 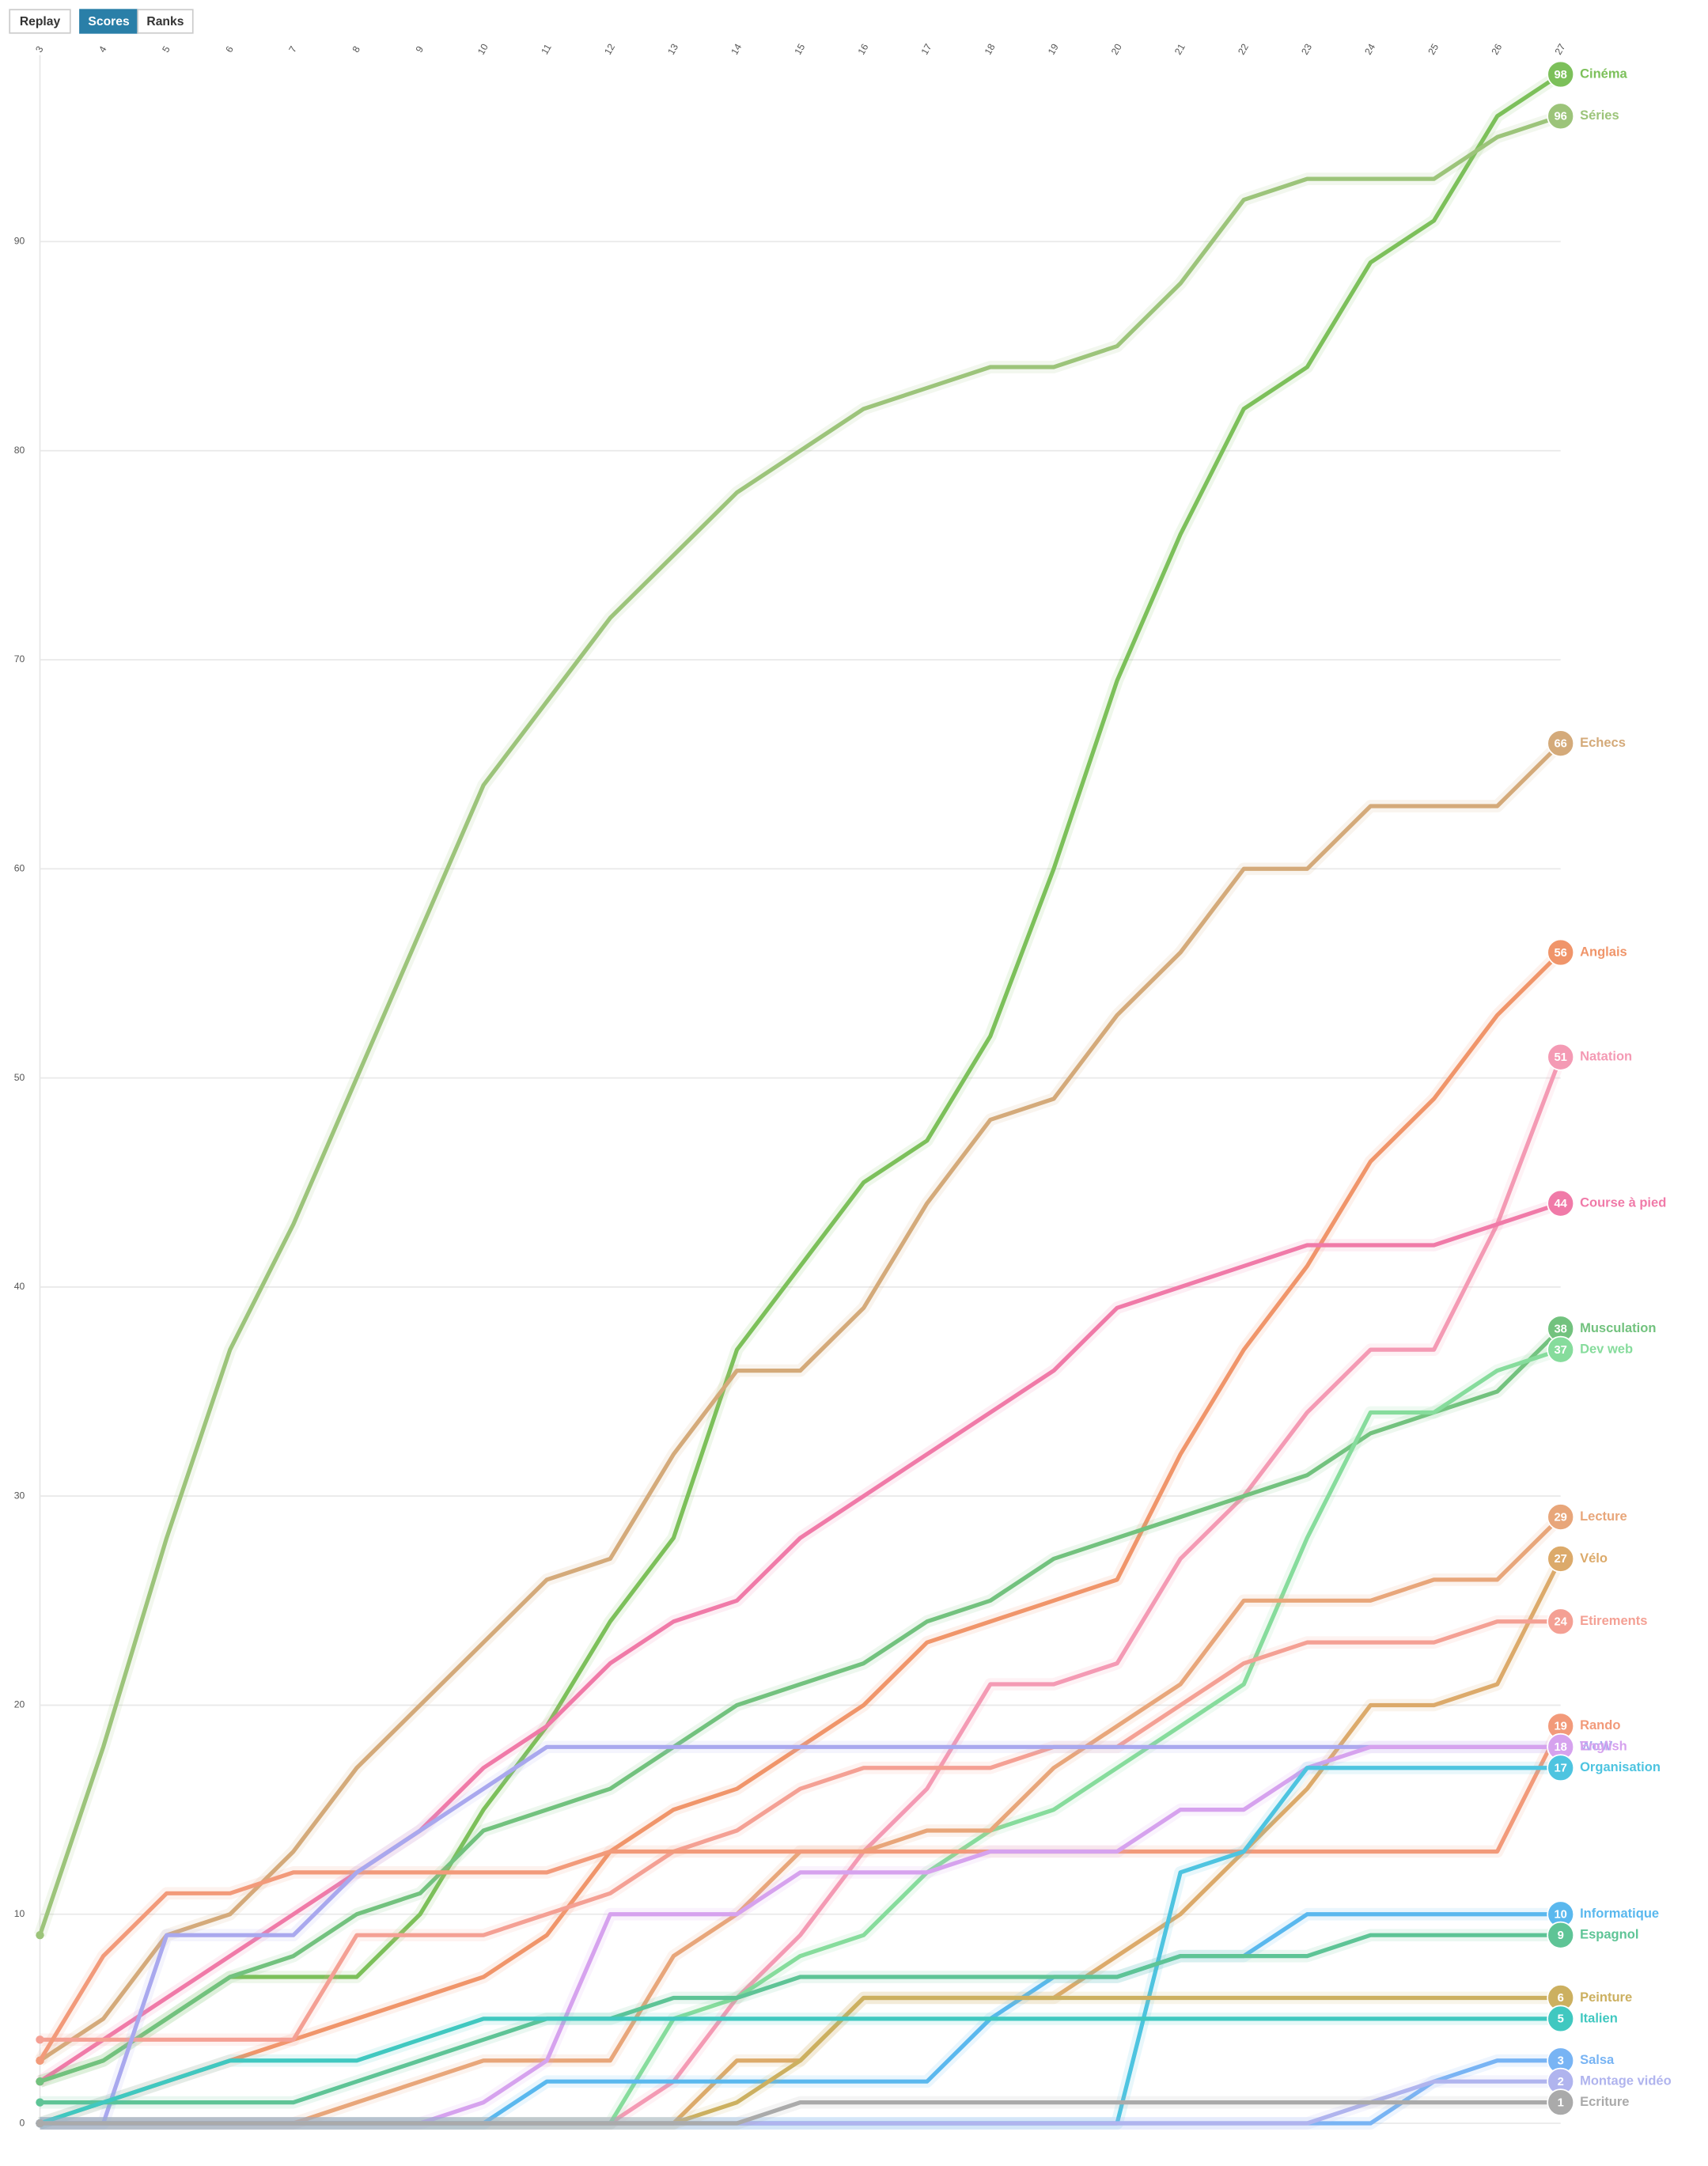 I want to click on x-tick-label: 3, so click(x=39, y=49).